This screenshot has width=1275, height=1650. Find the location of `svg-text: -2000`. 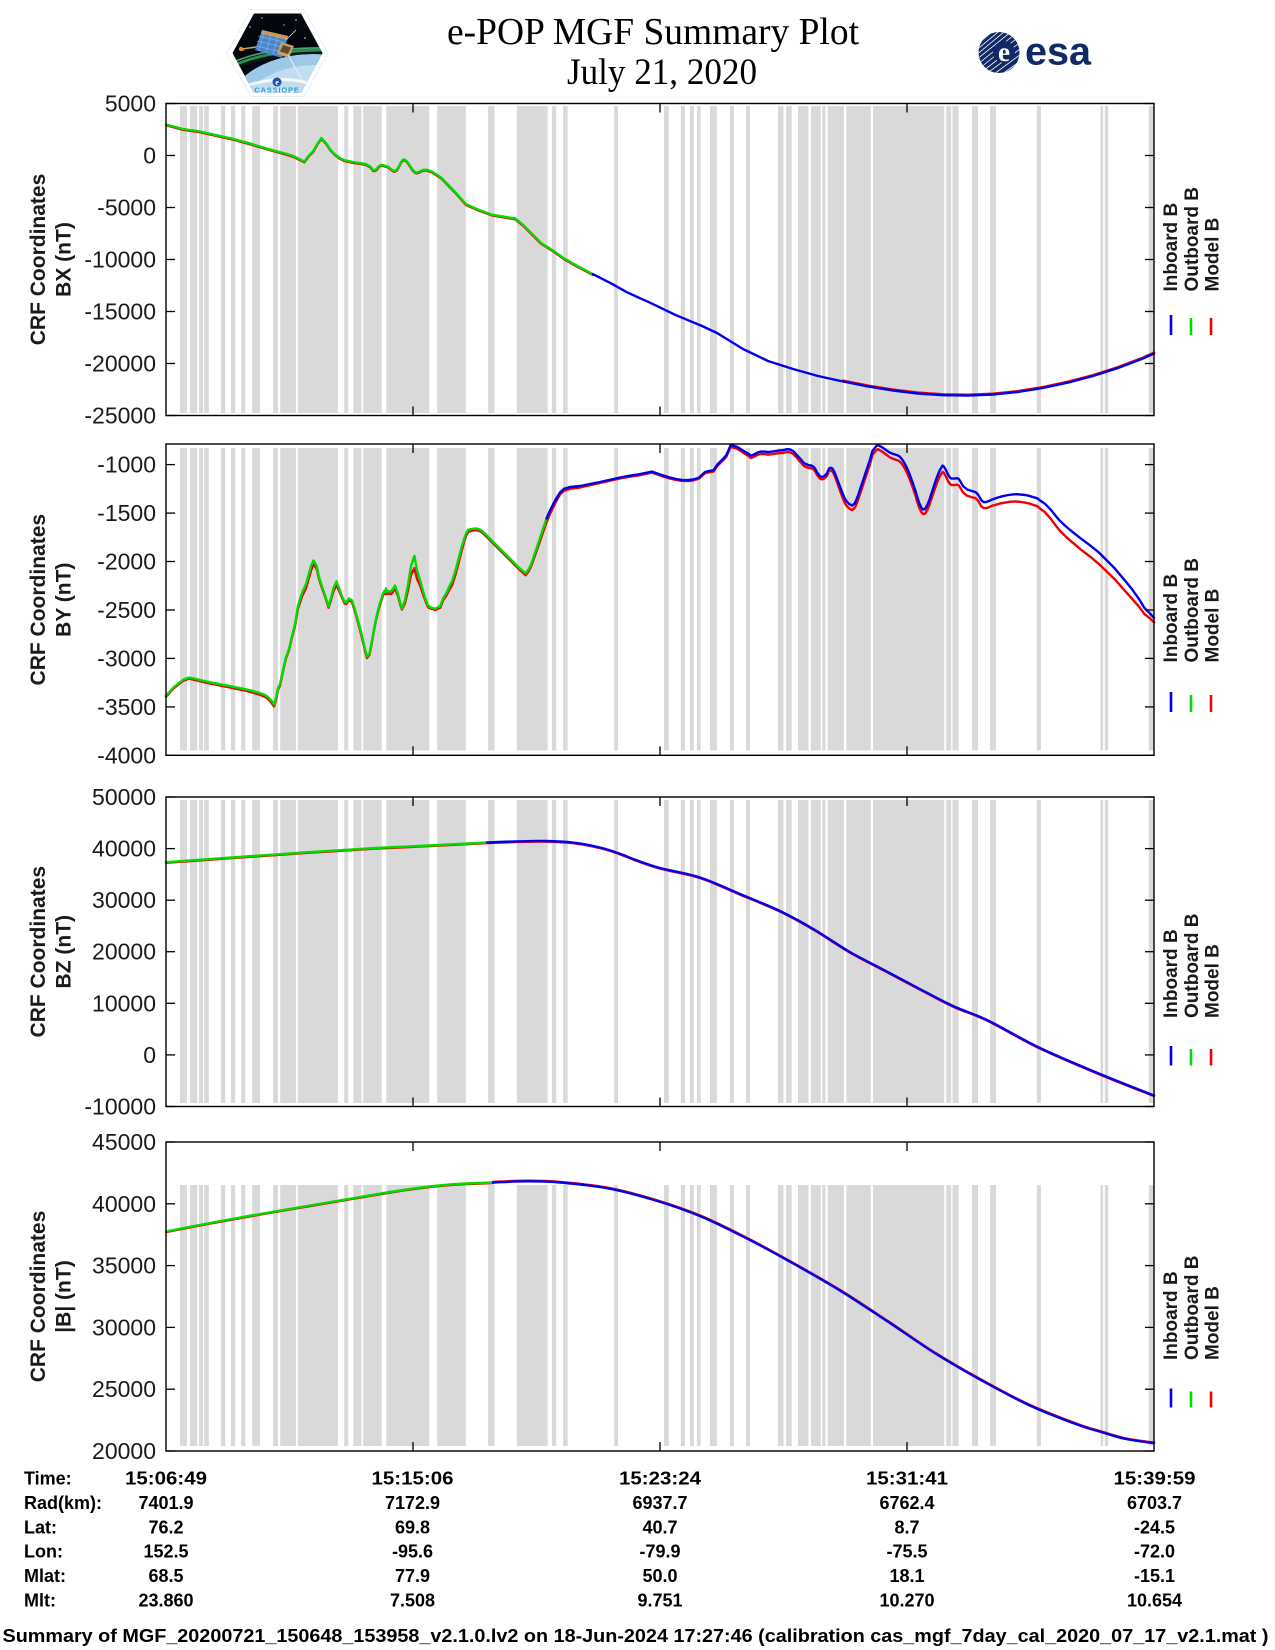

svg-text: -2000 is located at coordinates (126, 562).